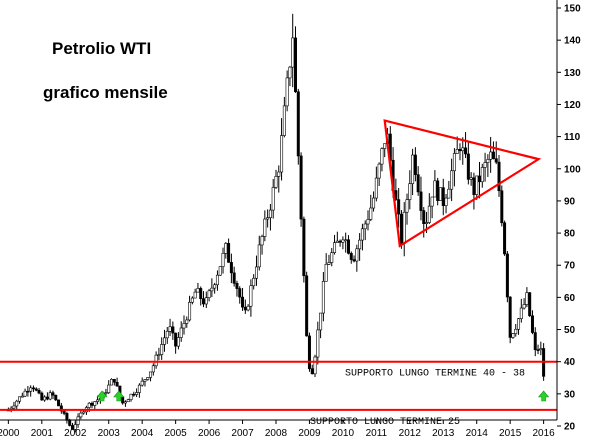  What do you see at coordinates (276, 433) in the screenshot?
I see `x-tick-label: 2008` at bounding box center [276, 433].